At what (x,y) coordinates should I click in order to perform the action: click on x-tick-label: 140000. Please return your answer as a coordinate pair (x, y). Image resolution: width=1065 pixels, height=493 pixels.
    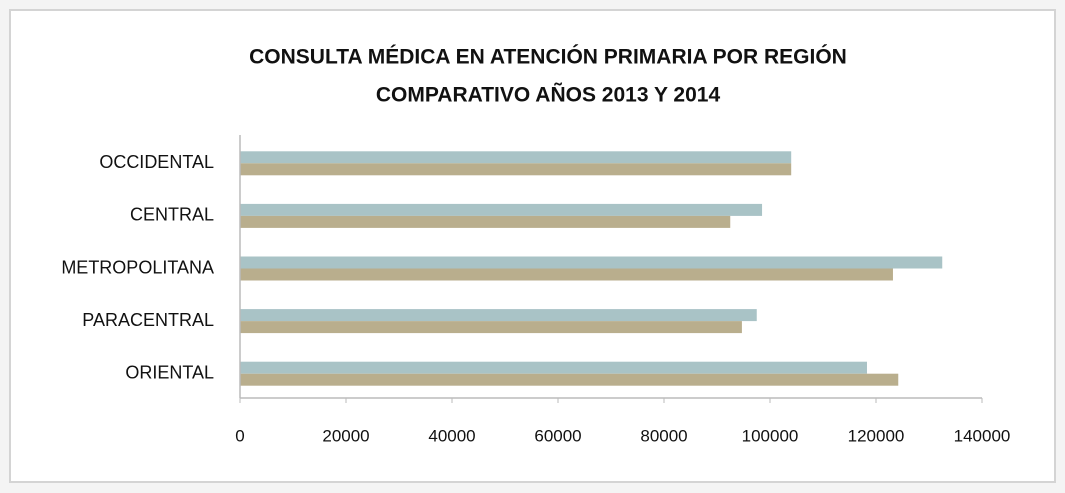
    Looking at the image, I should click on (982, 435).